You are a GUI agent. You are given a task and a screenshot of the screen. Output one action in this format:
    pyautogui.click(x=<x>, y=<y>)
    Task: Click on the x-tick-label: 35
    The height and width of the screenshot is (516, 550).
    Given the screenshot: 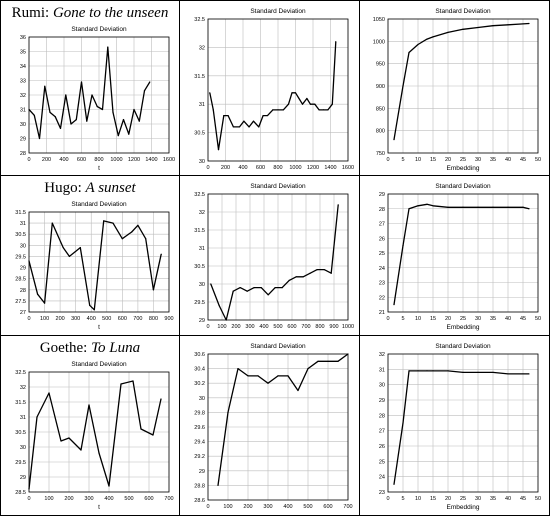 What is the action you would take?
    pyautogui.click(x=493, y=499)
    